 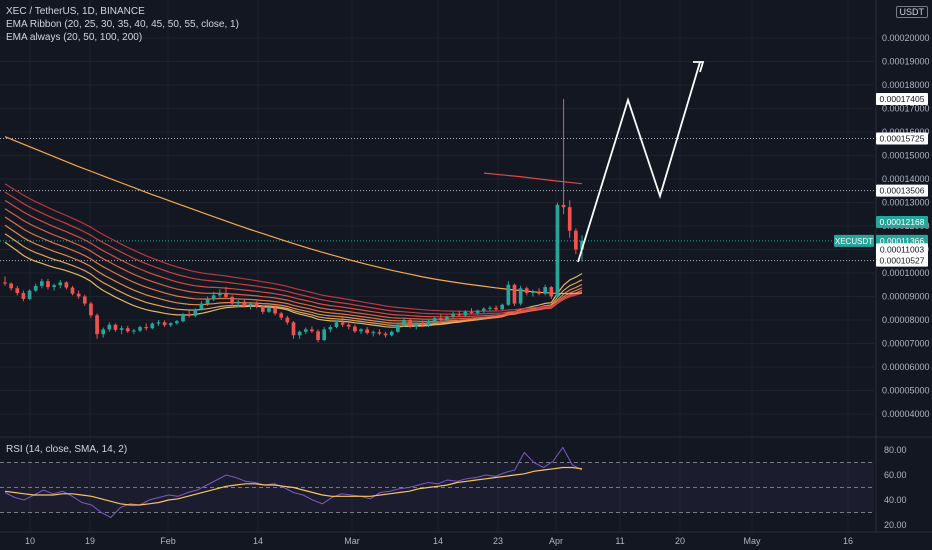 I want to click on price-label-text: 0.00013506, so click(x=902, y=191).